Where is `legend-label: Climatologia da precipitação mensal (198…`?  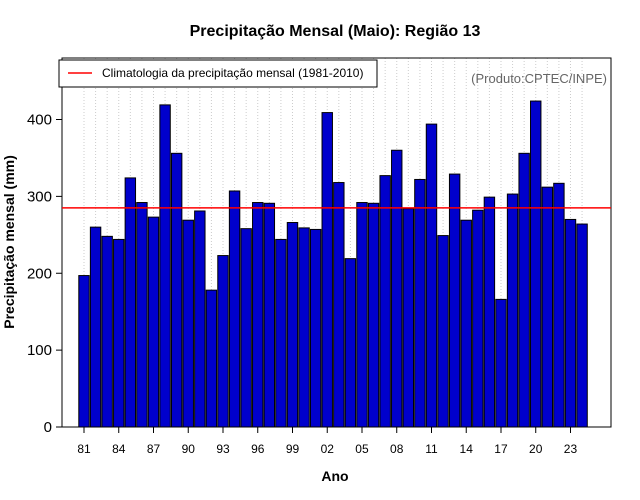 legend-label: Climatologia da precipitação mensal (198… is located at coordinates (232, 73).